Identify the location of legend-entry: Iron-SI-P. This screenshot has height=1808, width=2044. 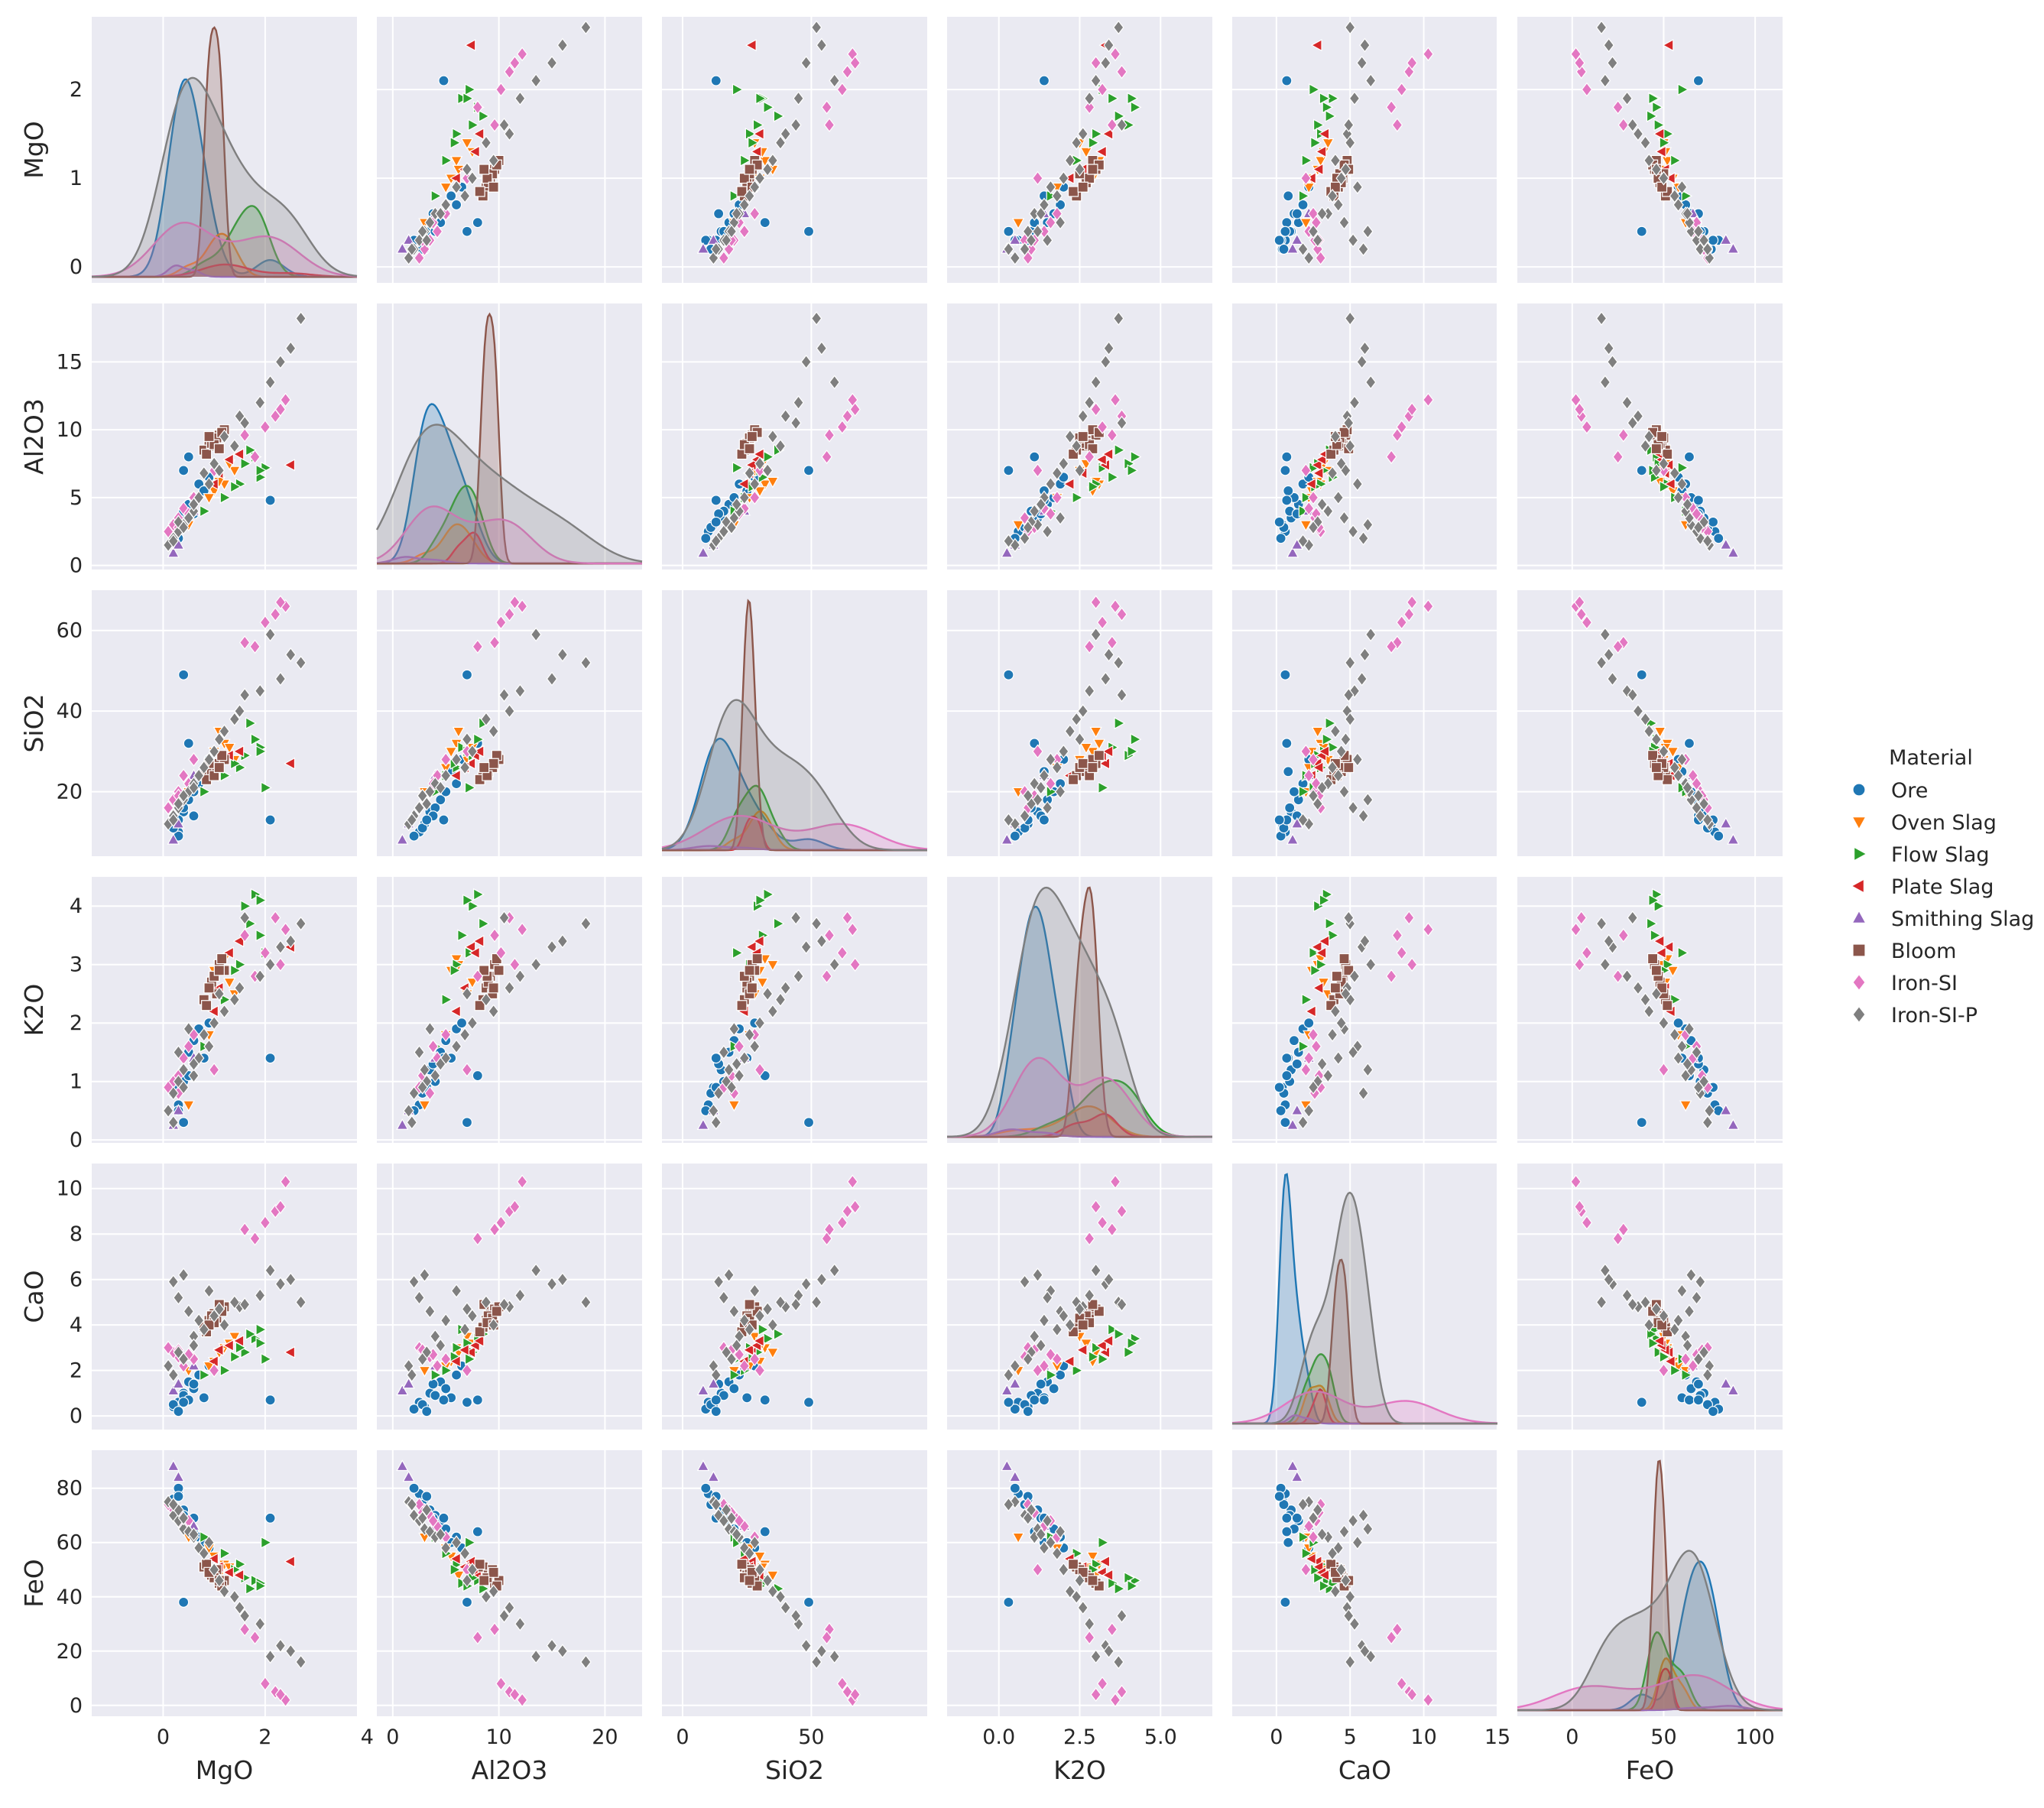
(1914, 1016).